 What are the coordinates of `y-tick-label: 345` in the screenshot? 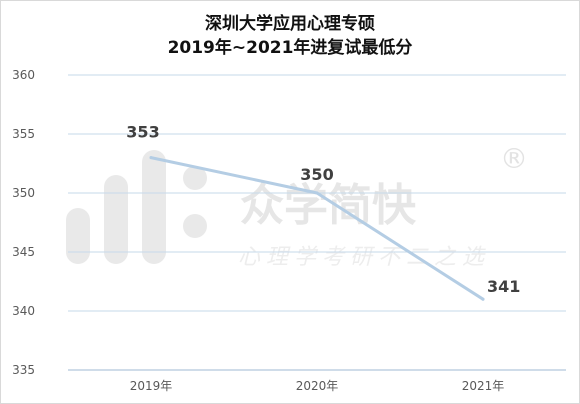 It's located at (23, 252).